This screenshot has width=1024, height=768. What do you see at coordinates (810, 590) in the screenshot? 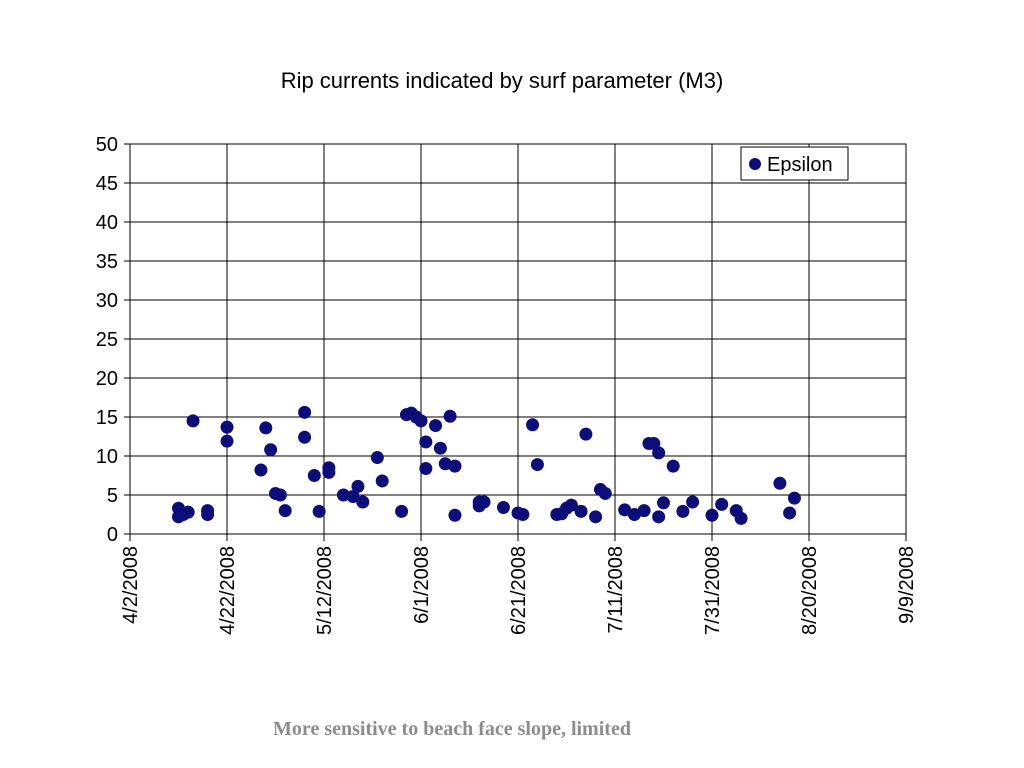
I see `x-tick-label: 8/20/2008` at bounding box center [810, 590].